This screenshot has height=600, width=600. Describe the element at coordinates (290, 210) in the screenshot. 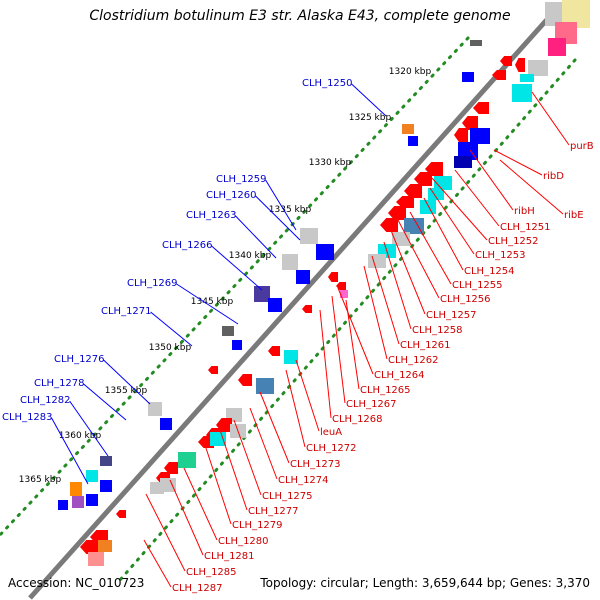

I see `kbp-tick-label: 1335 kbp` at that location.